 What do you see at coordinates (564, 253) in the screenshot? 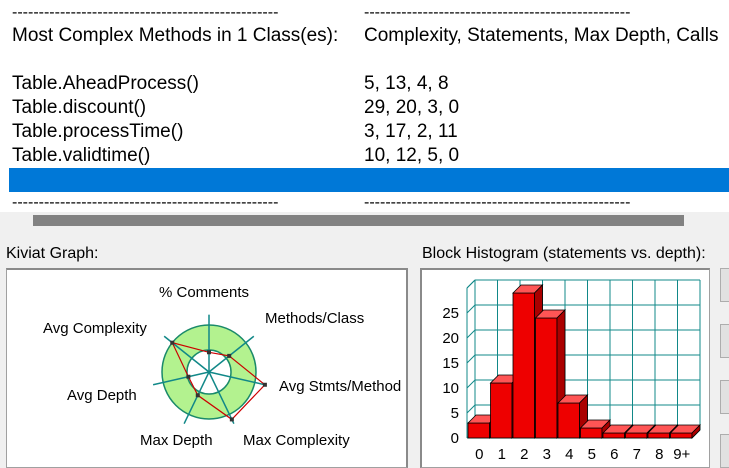
I see `histogram-title: Block Histogram (statements vs. depth):` at bounding box center [564, 253].